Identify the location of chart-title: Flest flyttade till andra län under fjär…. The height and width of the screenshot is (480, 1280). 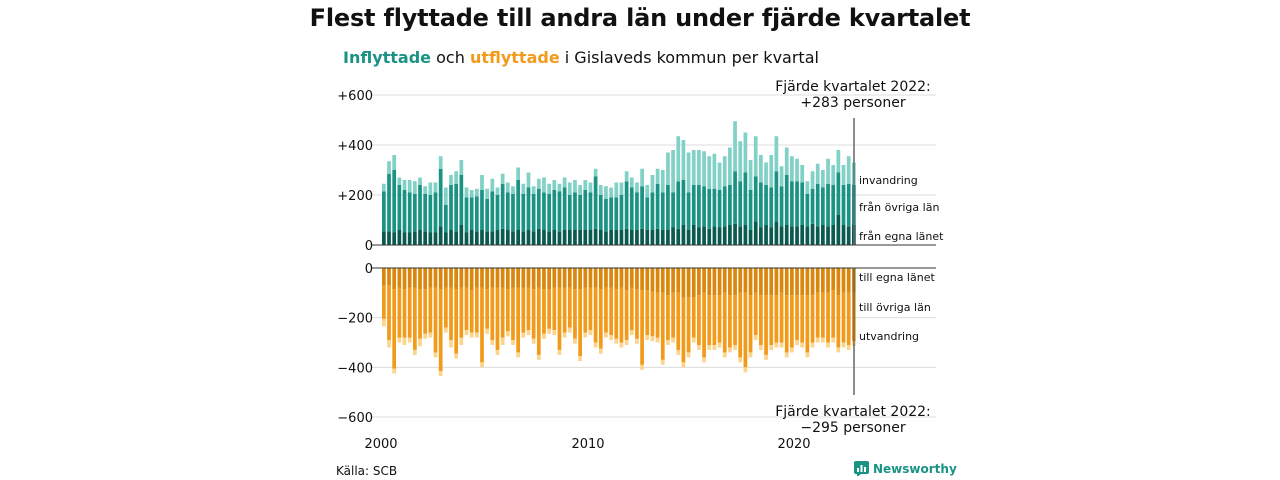
(640, 18).